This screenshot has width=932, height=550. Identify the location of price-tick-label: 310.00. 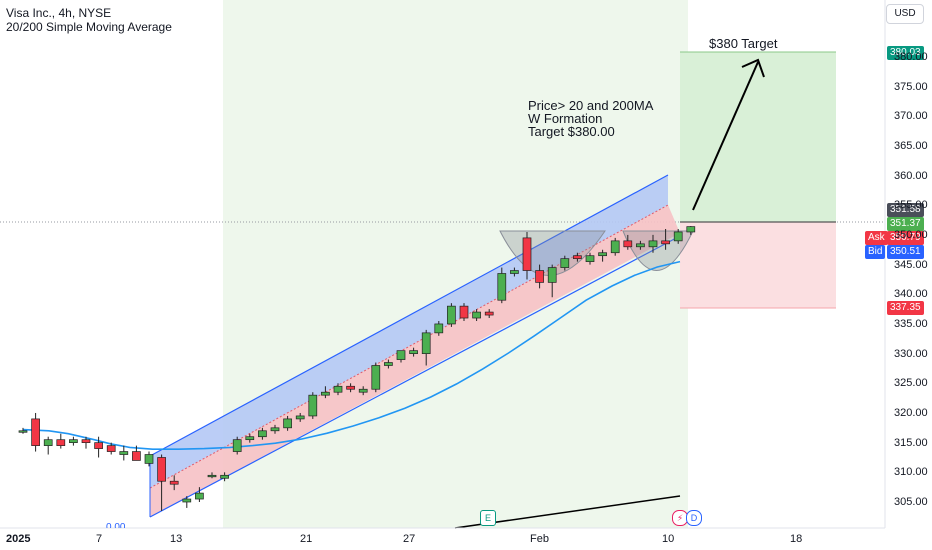
(911, 472).